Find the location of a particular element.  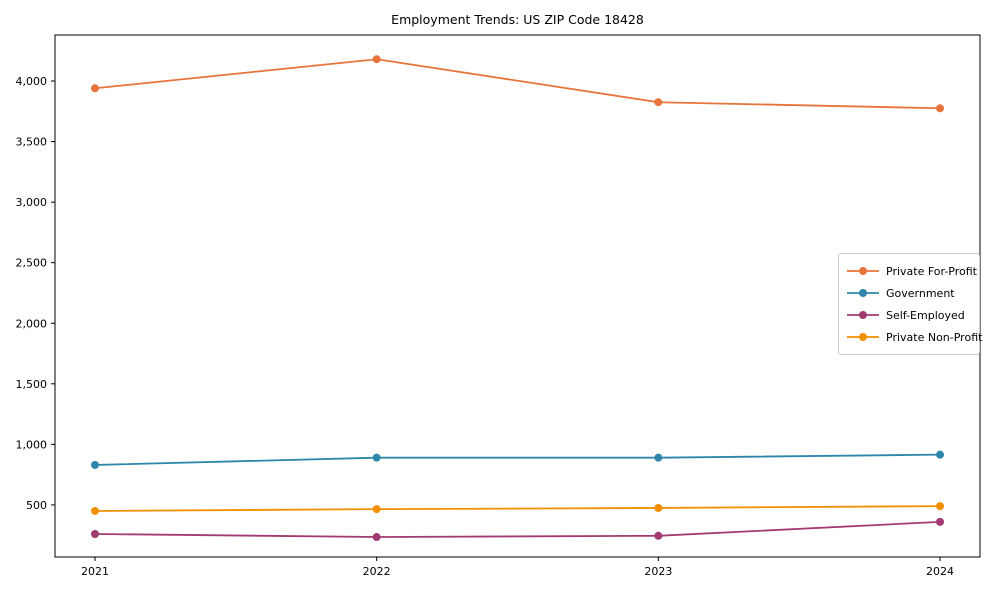

legend-label: Private Non-Profit is located at coordinates (934, 337).